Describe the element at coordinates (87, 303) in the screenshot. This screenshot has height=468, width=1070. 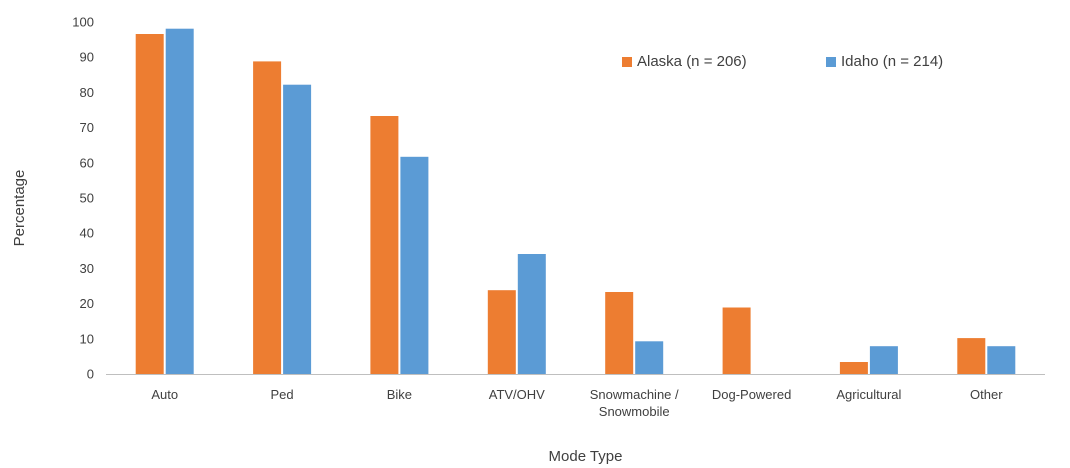
I see `y-tick-label: 20` at that location.